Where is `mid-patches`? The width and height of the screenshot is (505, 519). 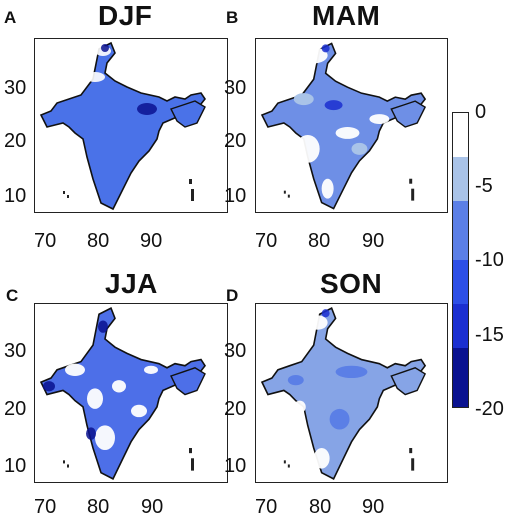 mid-patches is located at coordinates (327, 397).